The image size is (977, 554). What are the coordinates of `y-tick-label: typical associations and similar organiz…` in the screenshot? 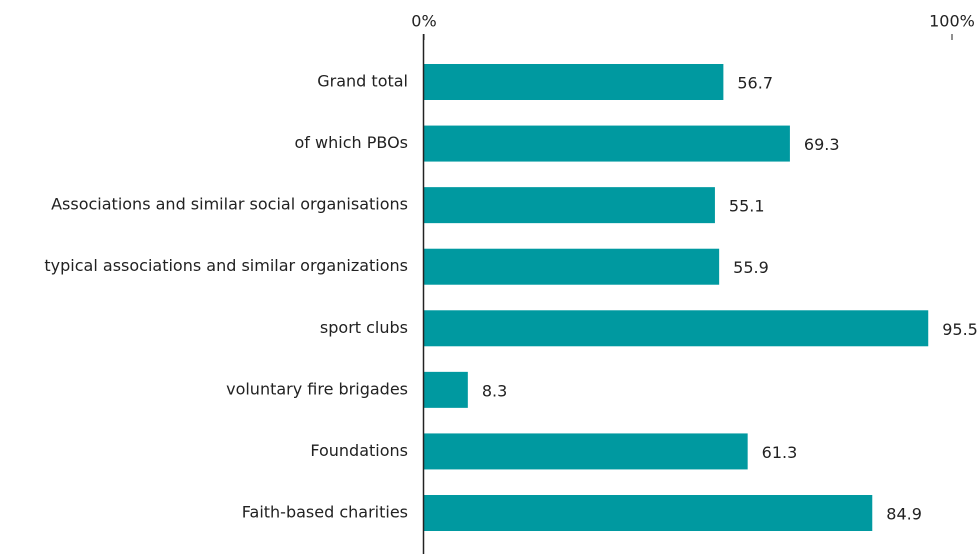 It's located at (226, 265).